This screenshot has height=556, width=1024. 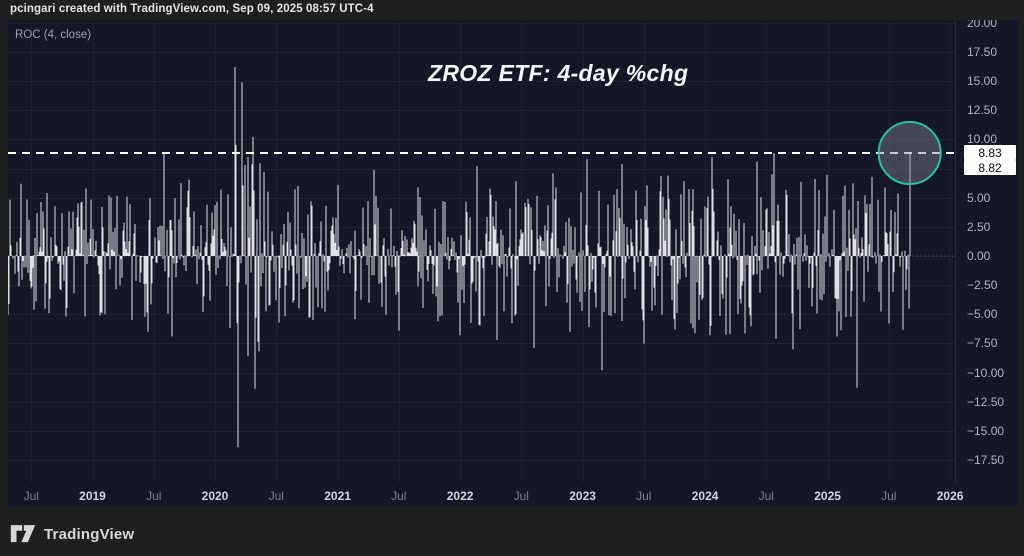 What do you see at coordinates (582, 496) in the screenshot?
I see `time-tick-year: 2023` at bounding box center [582, 496].